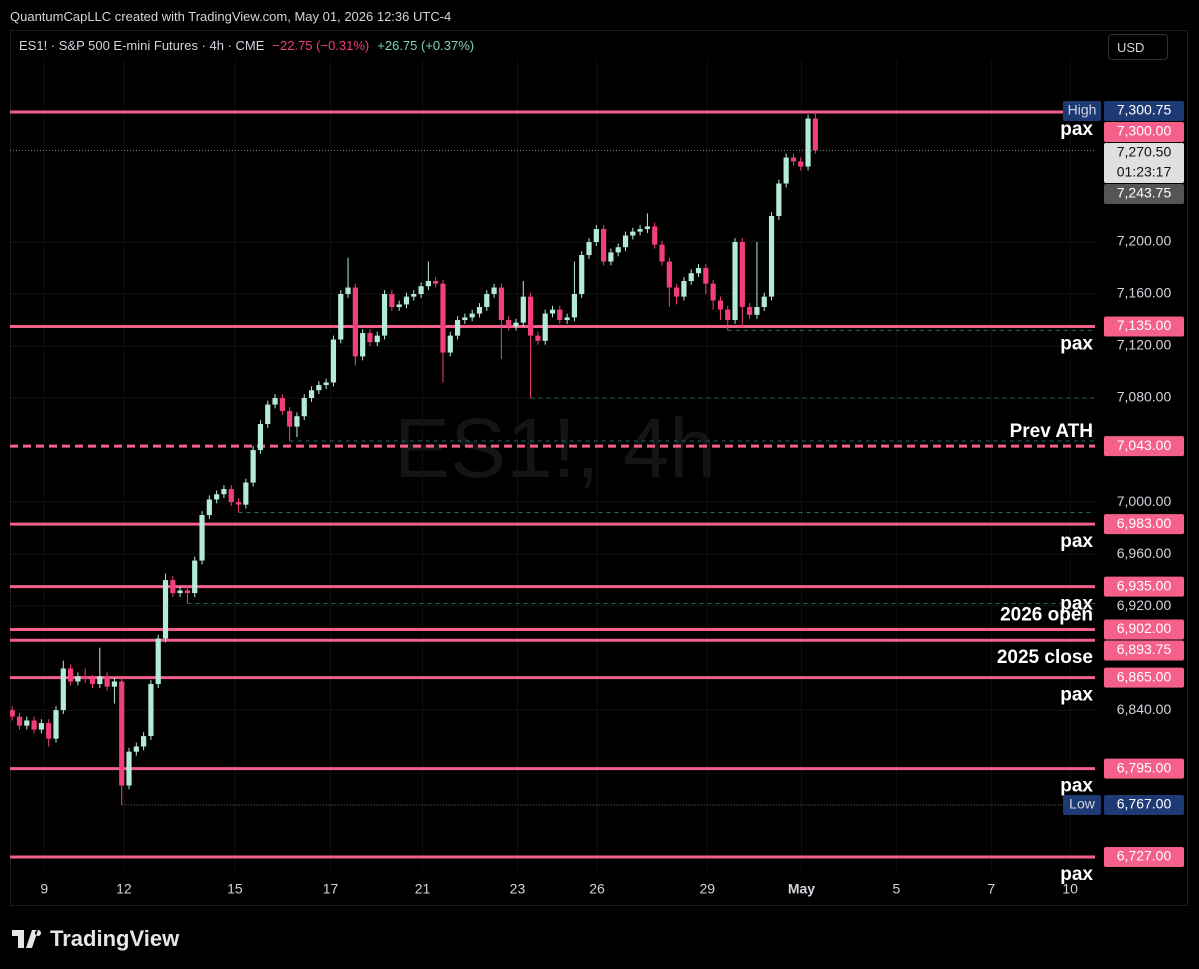 This screenshot has width=1199, height=969. I want to click on change: −22.75 (−0.31%), so click(321, 45).